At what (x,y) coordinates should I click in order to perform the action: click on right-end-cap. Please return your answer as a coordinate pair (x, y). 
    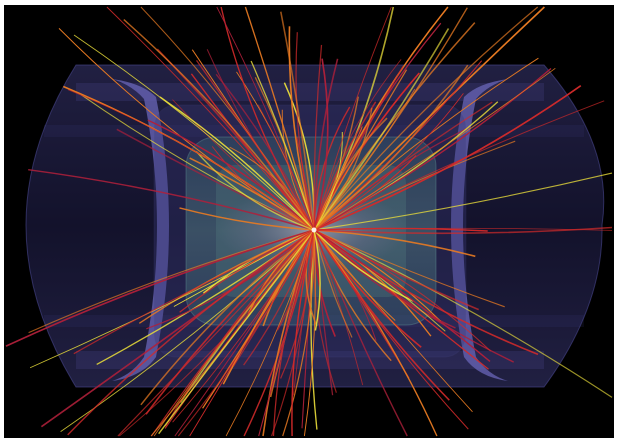
    Looking at the image, I should click on (479, 230).